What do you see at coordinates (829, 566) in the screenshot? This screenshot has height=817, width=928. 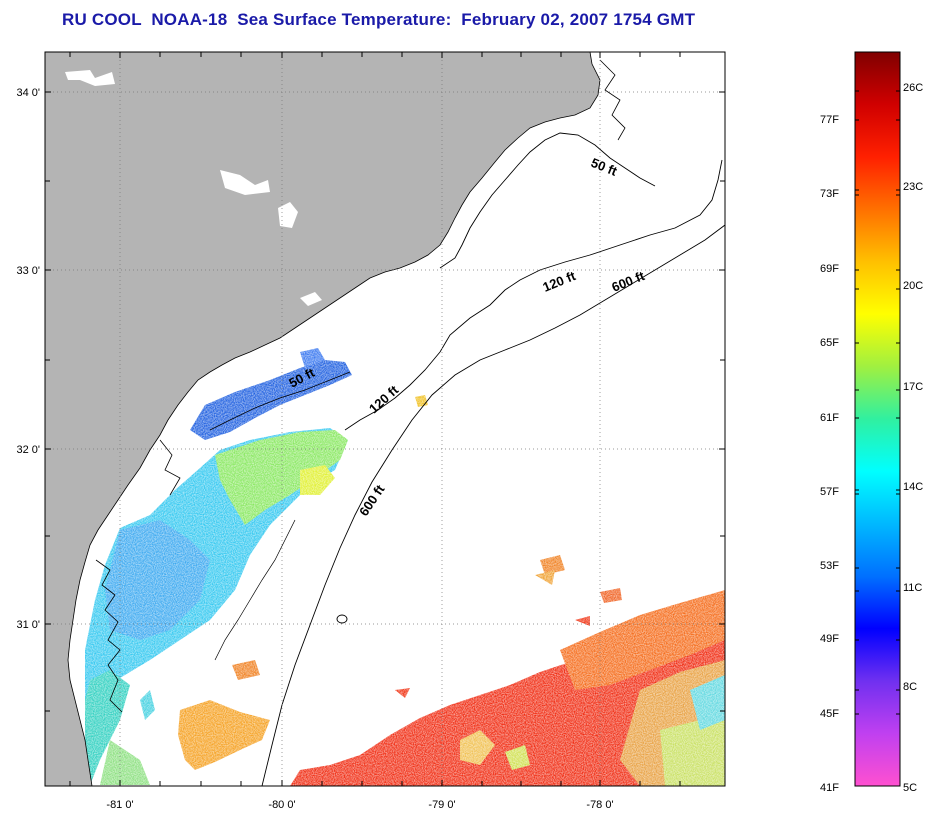 I see `colorbar-label-53f: 53F` at bounding box center [829, 566].